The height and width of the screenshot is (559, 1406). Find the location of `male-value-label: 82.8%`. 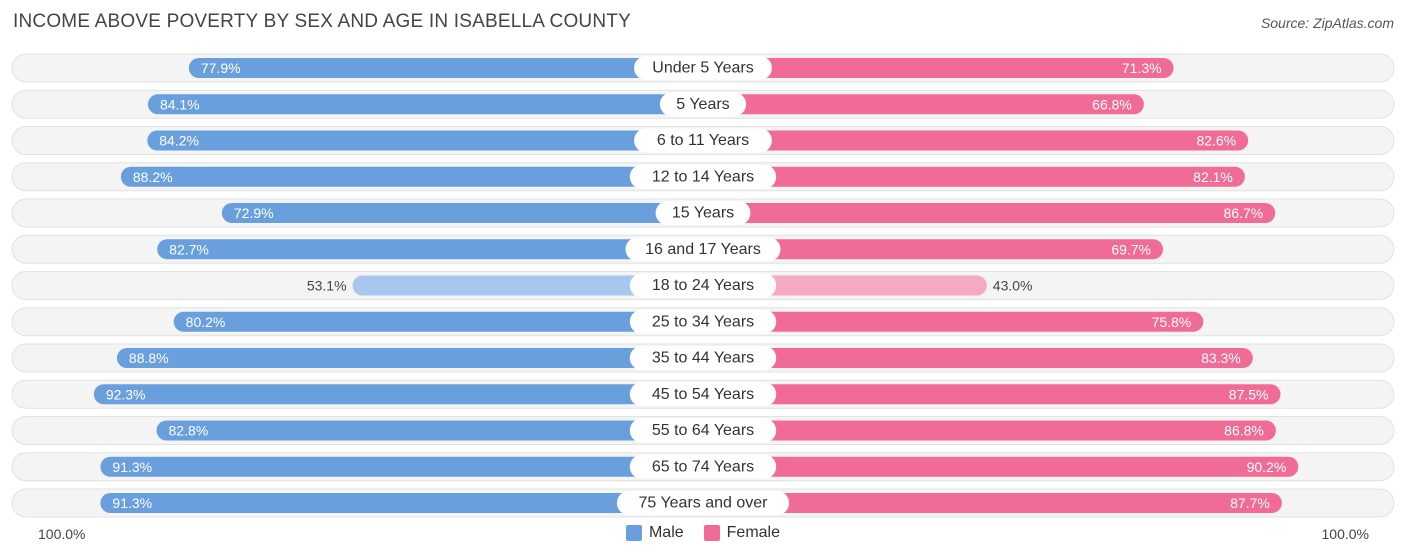

male-value-label: 82.8% is located at coordinates (189, 431).